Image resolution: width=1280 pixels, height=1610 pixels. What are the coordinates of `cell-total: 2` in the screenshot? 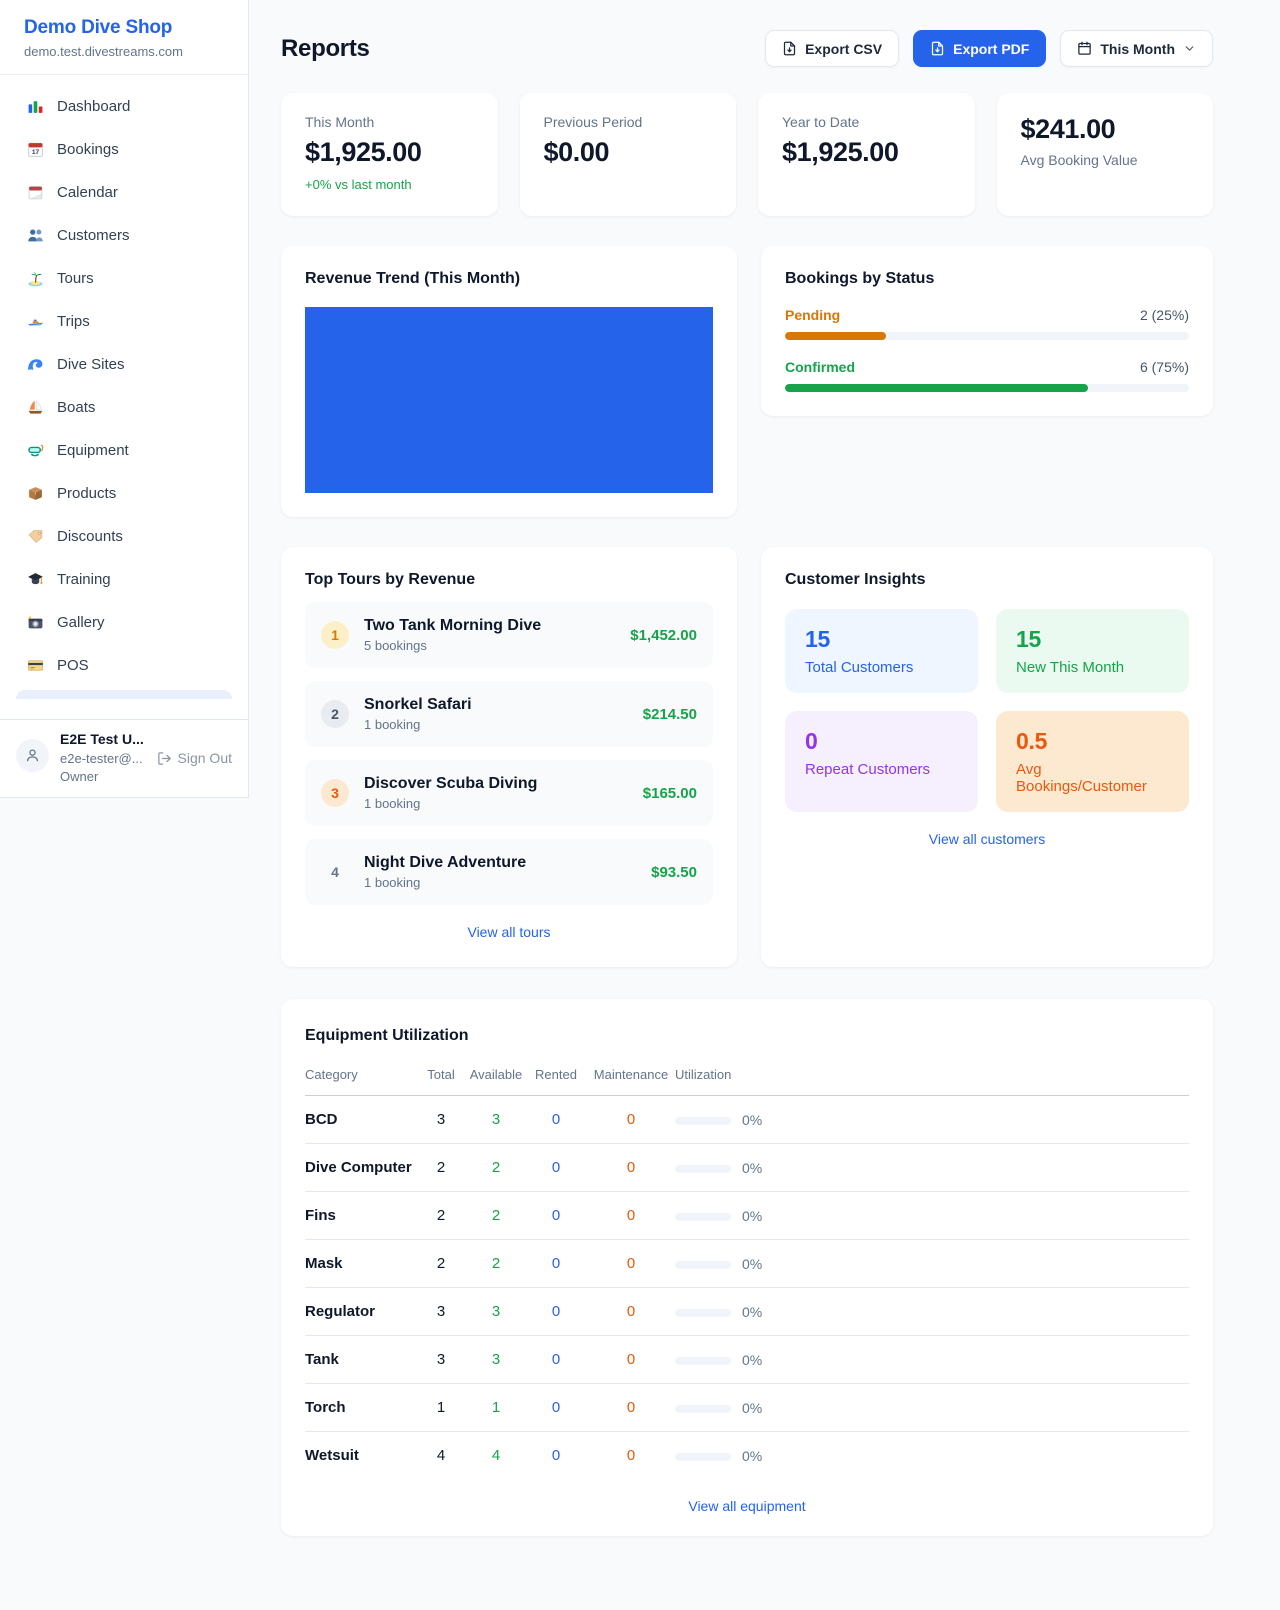 It's located at (441, 1263).